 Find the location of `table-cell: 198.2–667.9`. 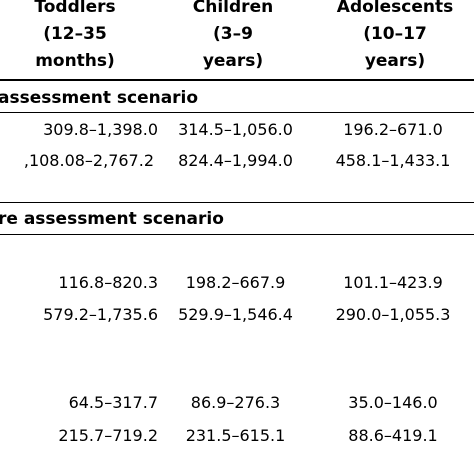

table-cell: 198.2–667.9 is located at coordinates (235, 282).